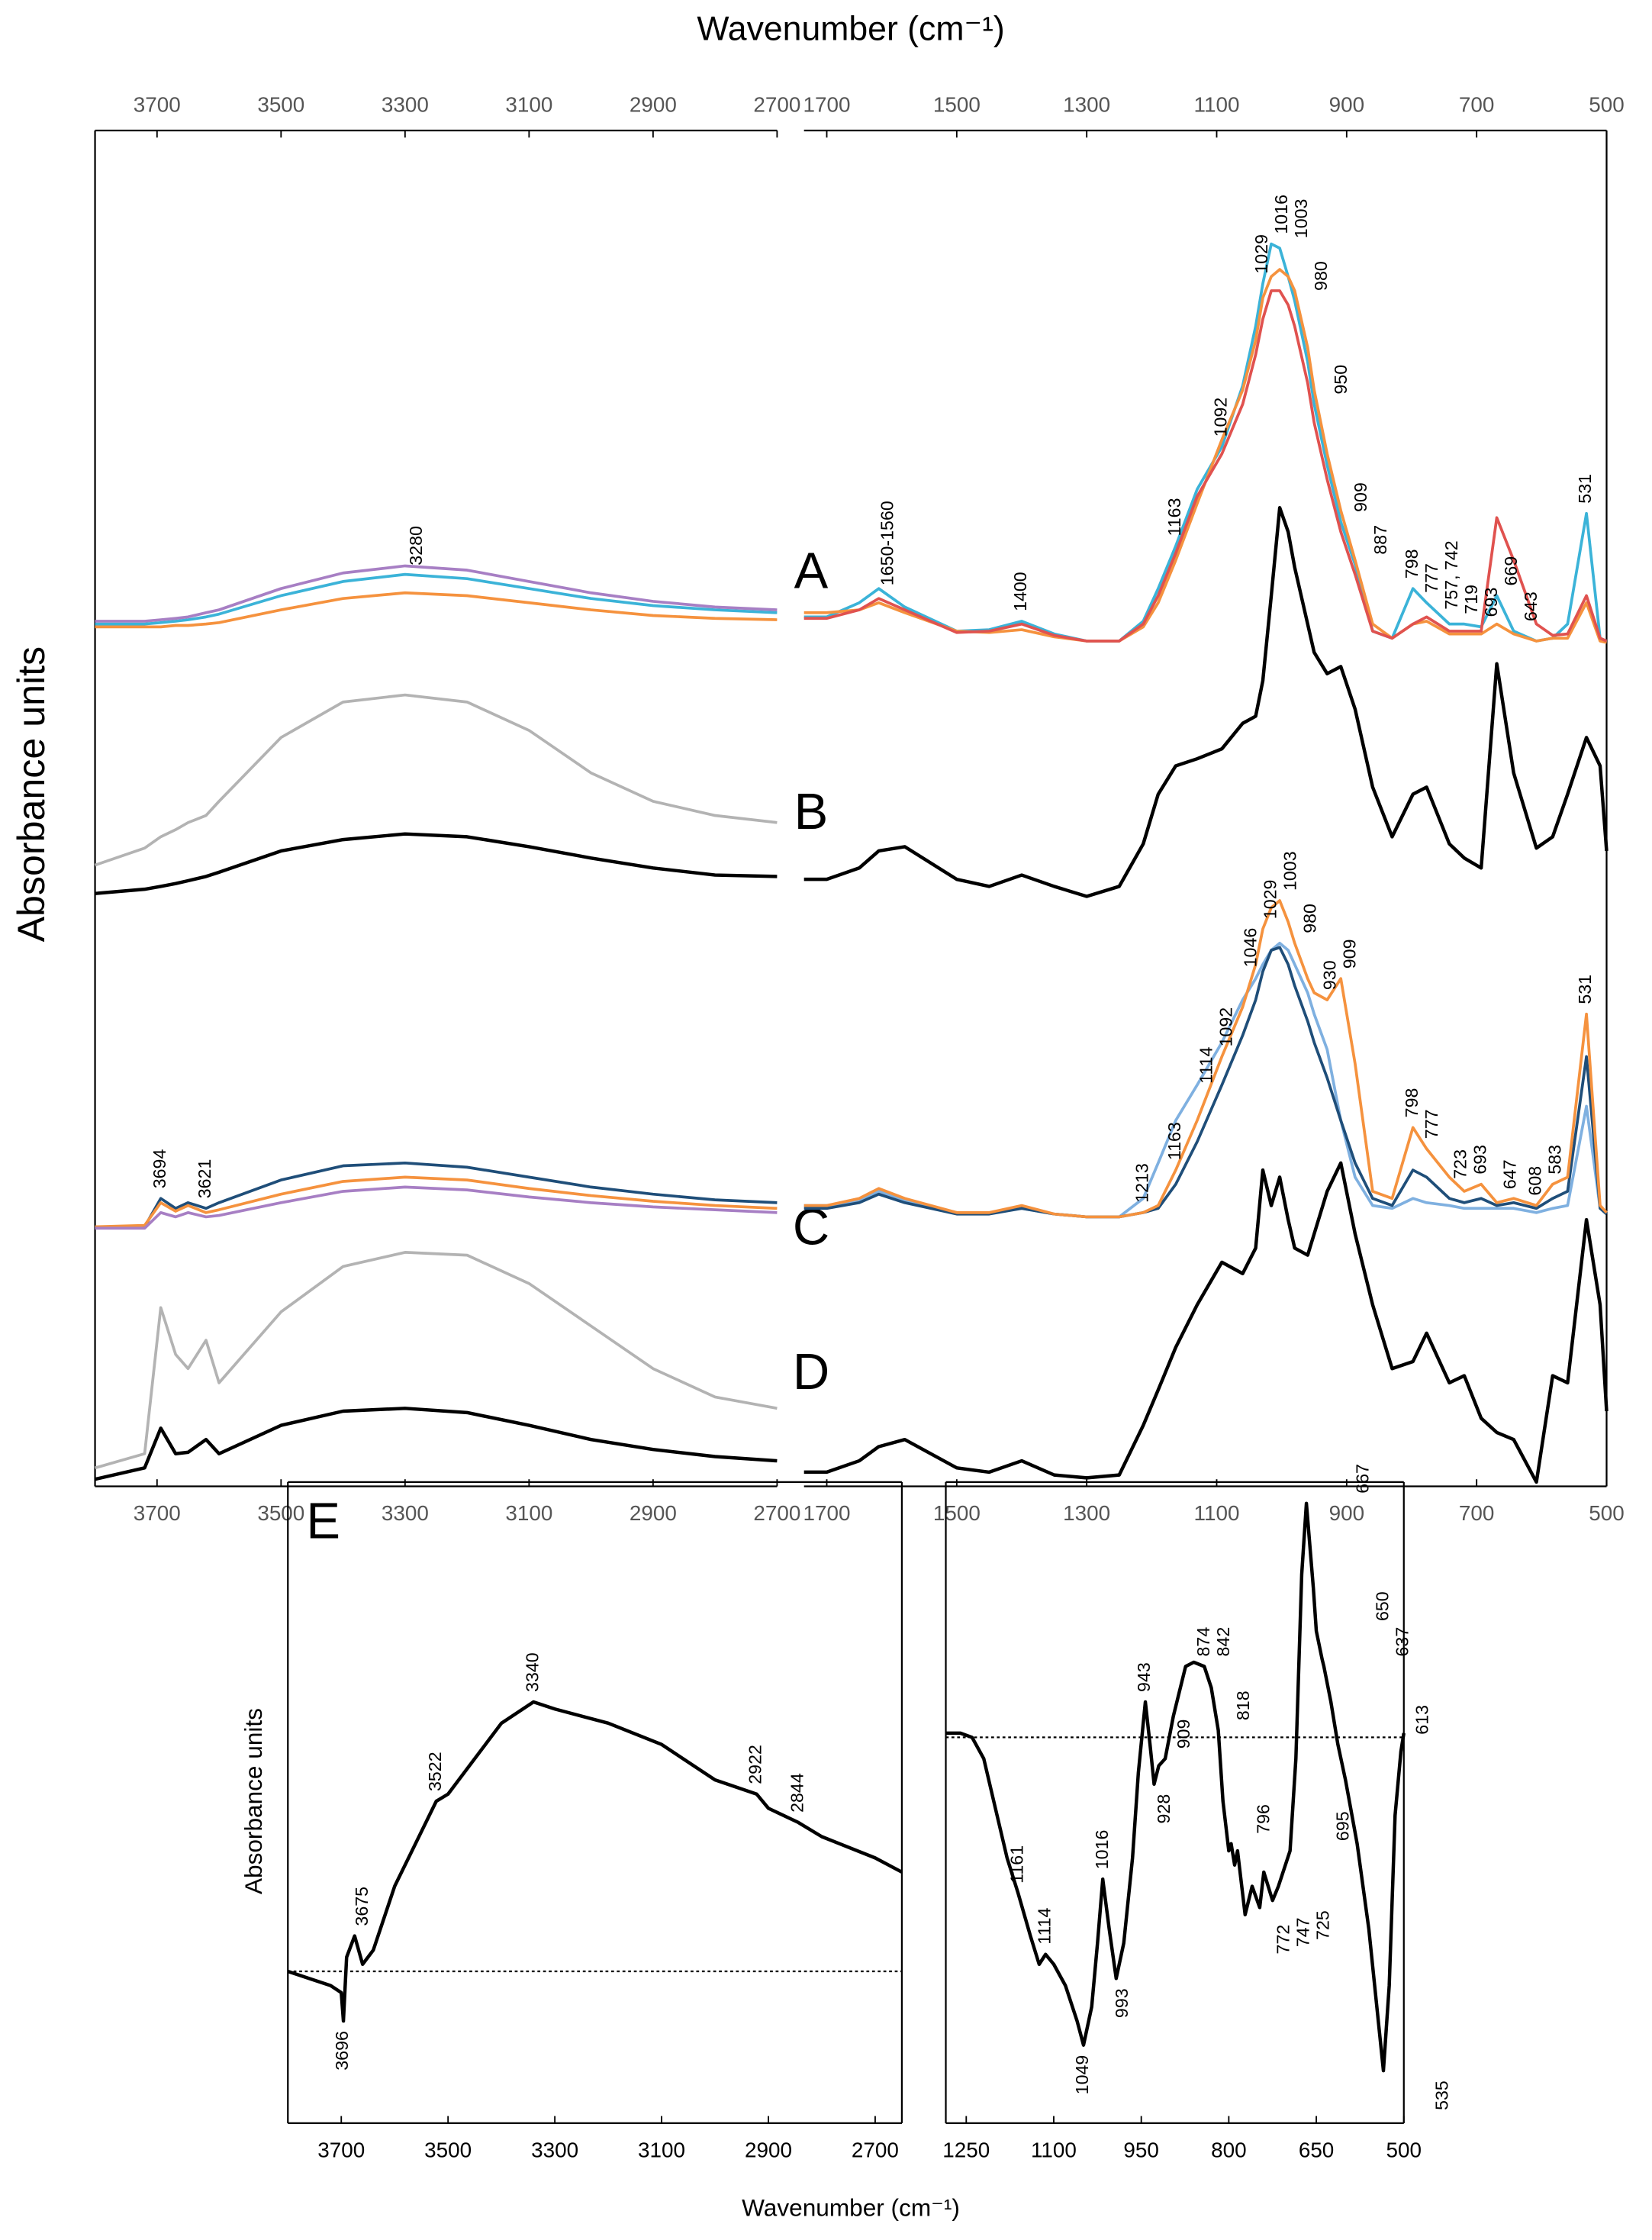 Image resolution: width=1652 pixels, height=2240 pixels. Describe the element at coordinates (1082, 2075) in the screenshot. I see `peak-label: 1049` at that location.